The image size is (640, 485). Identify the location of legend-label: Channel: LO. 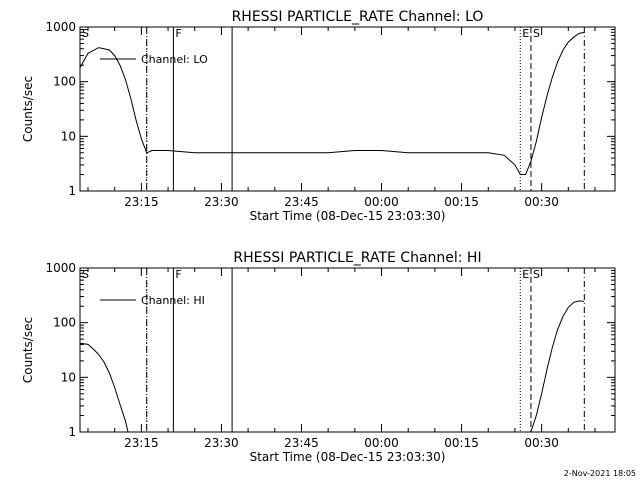
(174, 59).